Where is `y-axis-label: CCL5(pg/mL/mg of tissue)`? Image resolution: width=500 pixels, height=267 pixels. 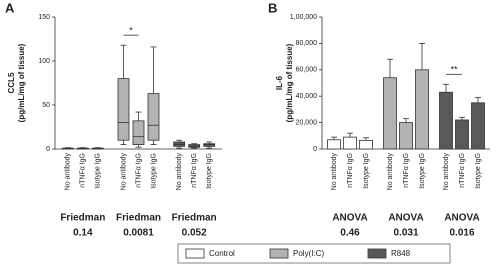 y-axis-label: CCL5(pg/mL/mg of tissue) is located at coordinates (16, 82).